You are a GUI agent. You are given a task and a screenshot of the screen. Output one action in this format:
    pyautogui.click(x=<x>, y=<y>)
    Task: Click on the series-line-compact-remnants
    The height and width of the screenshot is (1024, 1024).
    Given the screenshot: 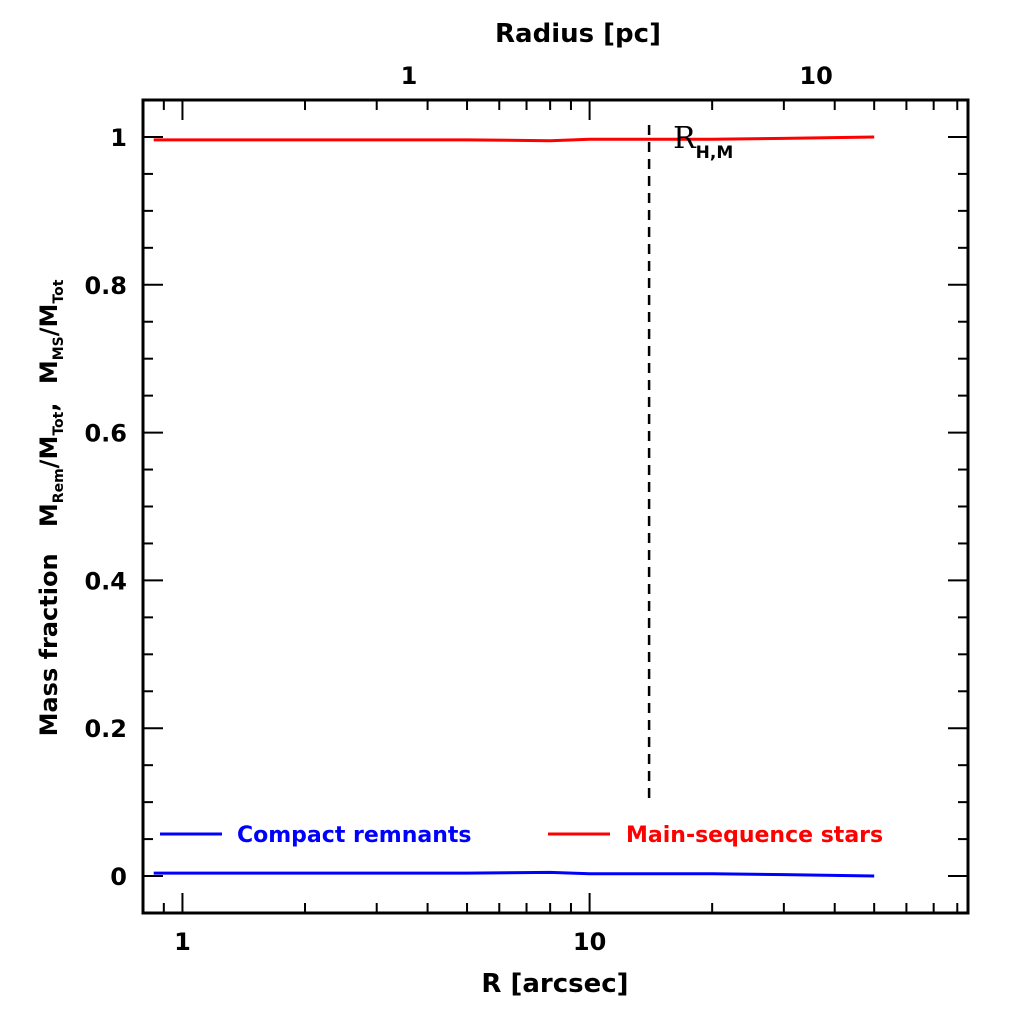 What is the action you would take?
    pyautogui.click(x=514, y=874)
    